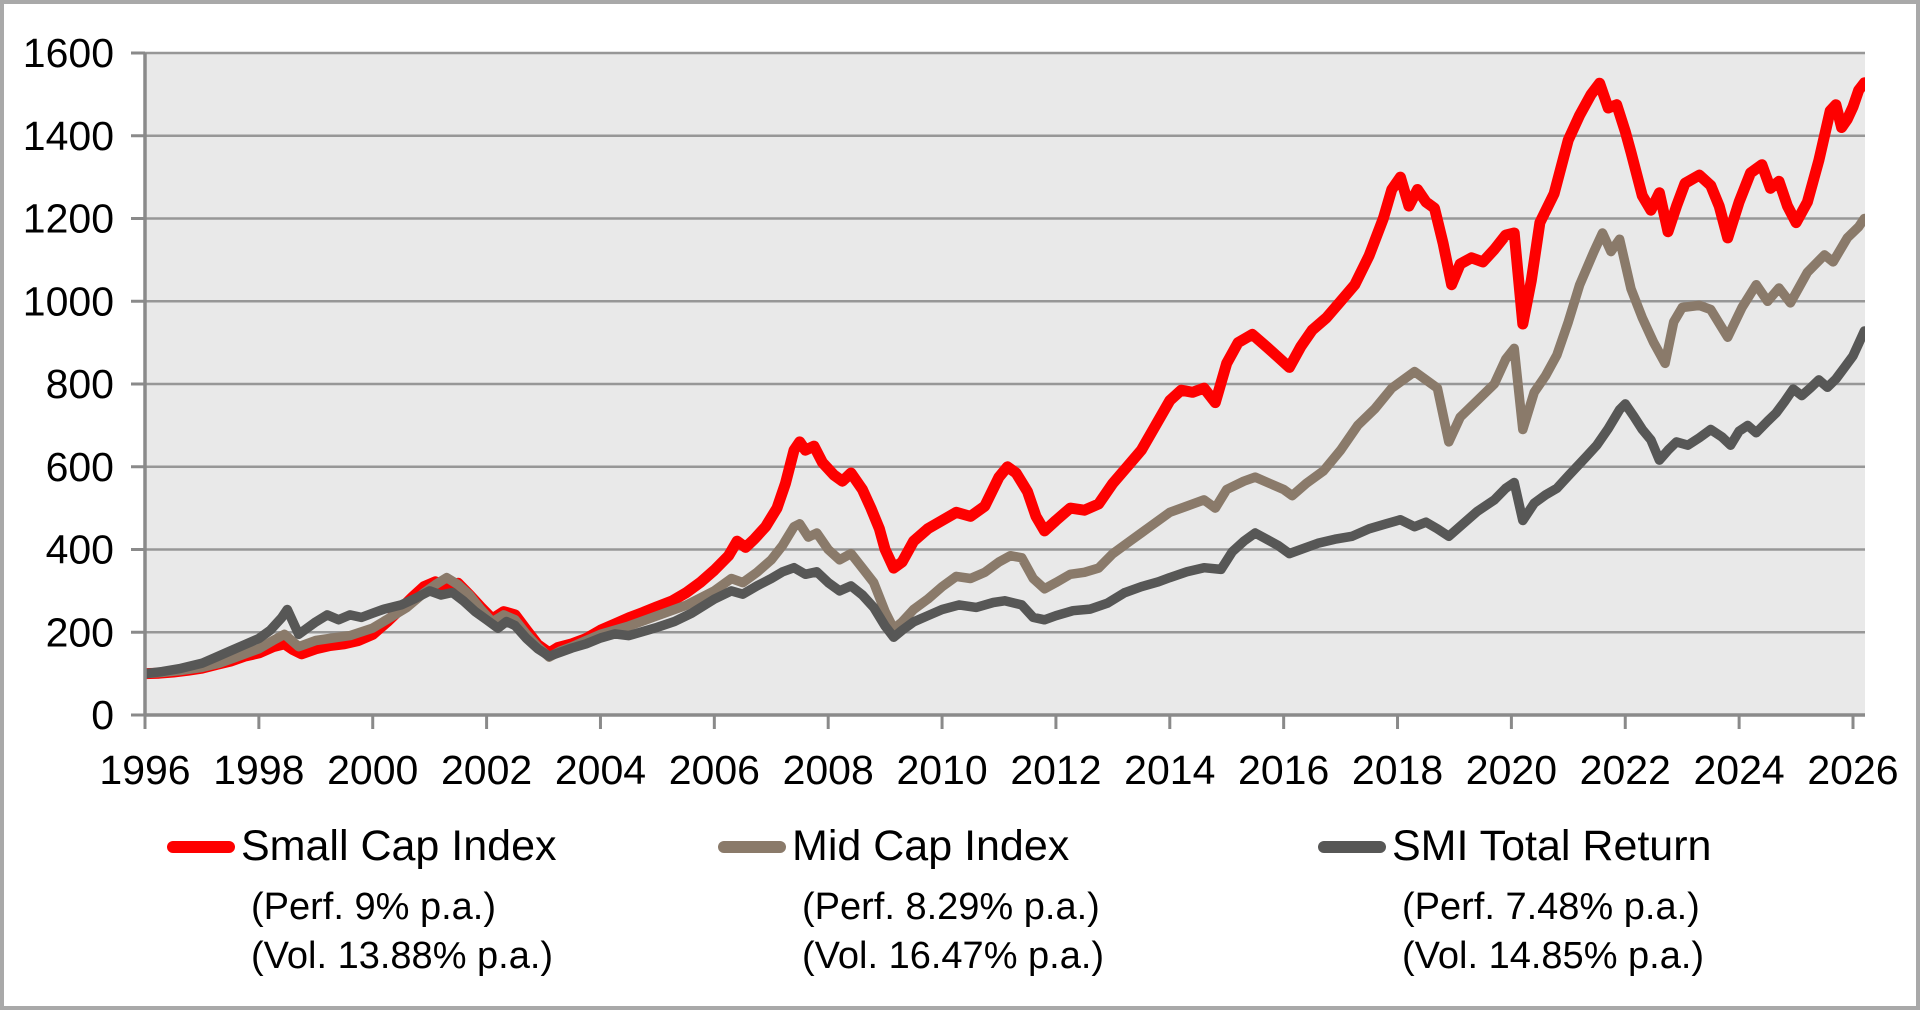 This screenshot has width=1920, height=1010. What do you see at coordinates (80, 550) in the screenshot?
I see `y-axis-label: 400` at bounding box center [80, 550].